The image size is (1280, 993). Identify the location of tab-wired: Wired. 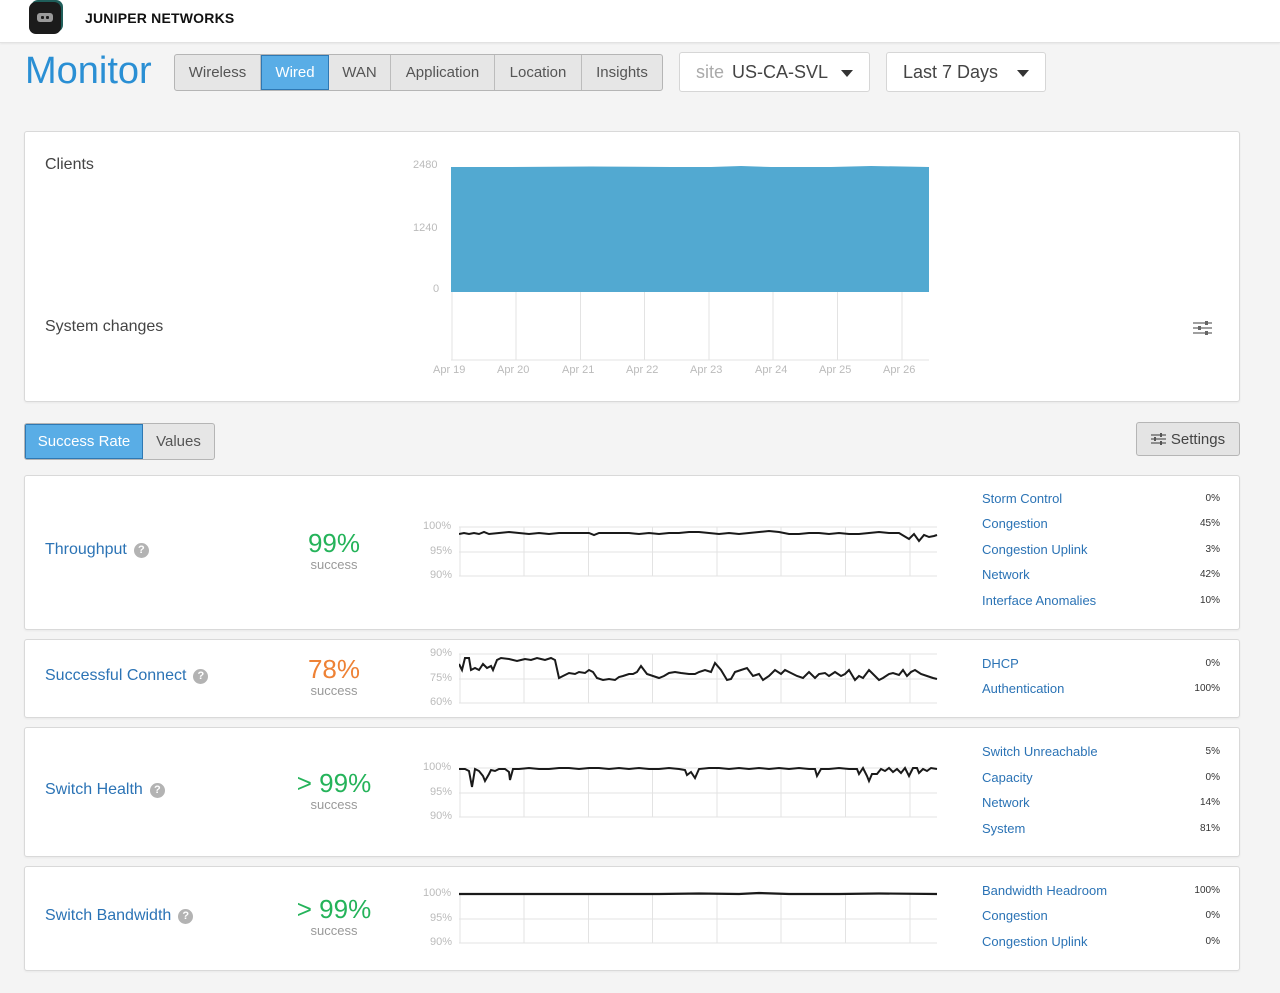
(295, 72).